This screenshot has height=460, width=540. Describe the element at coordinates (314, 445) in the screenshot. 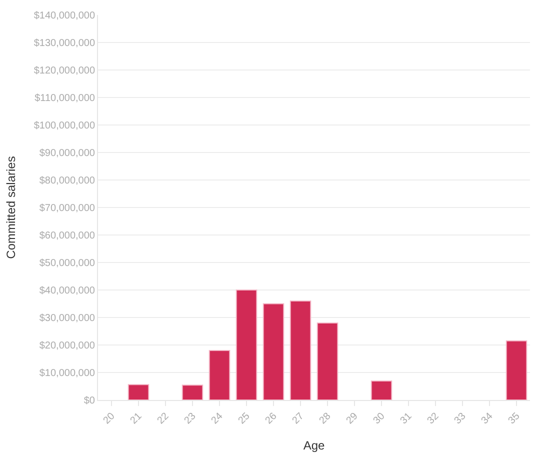

I see `x-axis-title: Age` at that location.